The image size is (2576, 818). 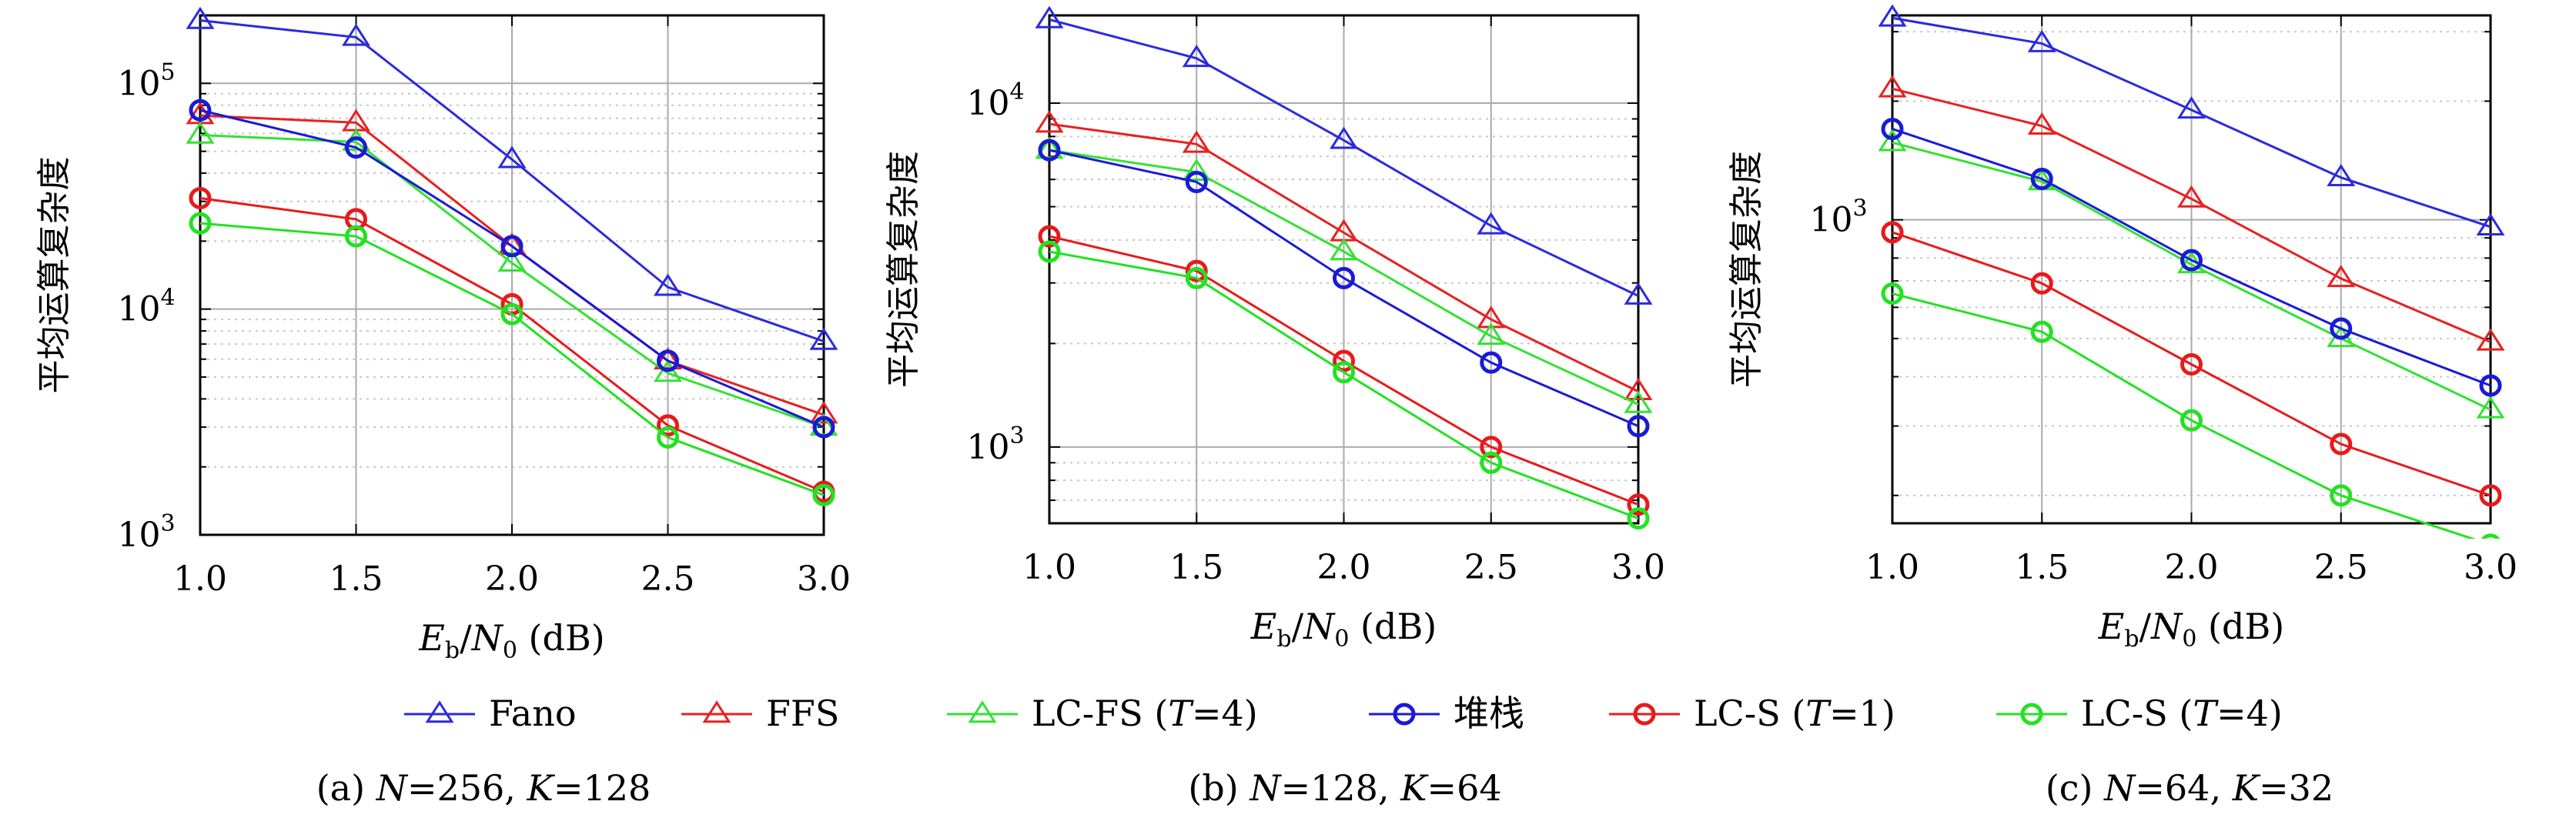 I want to click on plot-frame, so click(x=1344, y=269).